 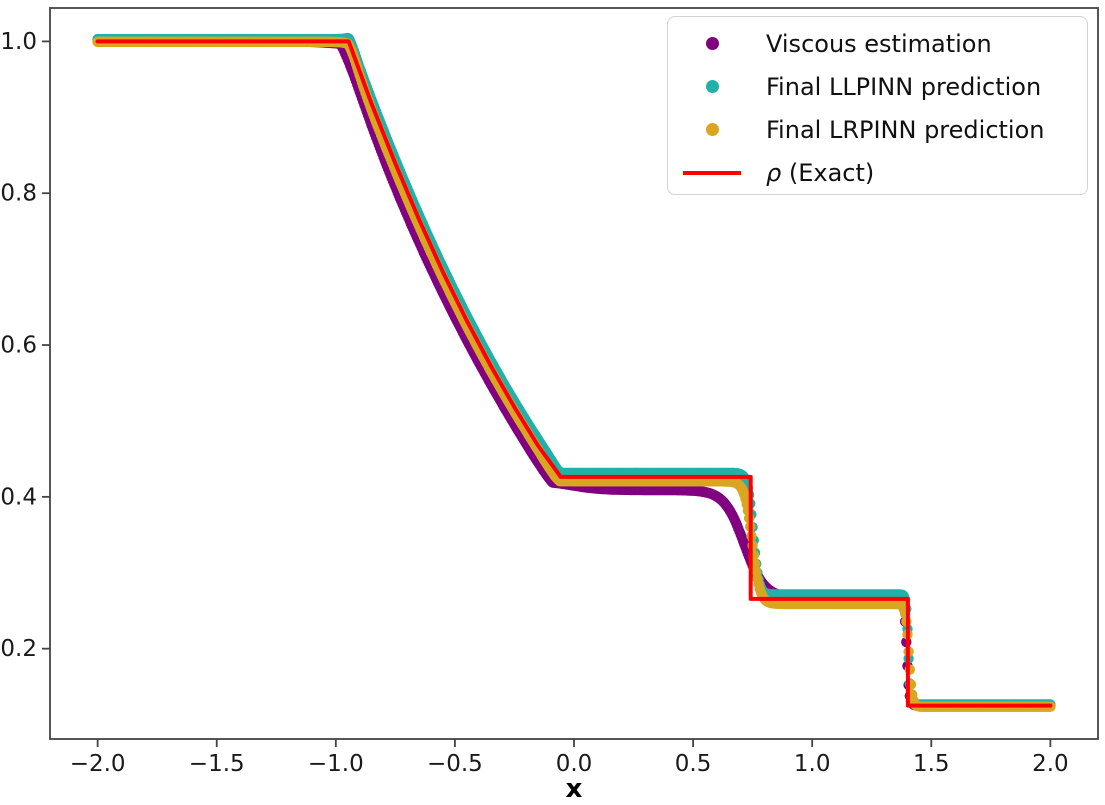 What do you see at coordinates (455, 764) in the screenshot?
I see `x-tick-label: −0.5` at bounding box center [455, 764].